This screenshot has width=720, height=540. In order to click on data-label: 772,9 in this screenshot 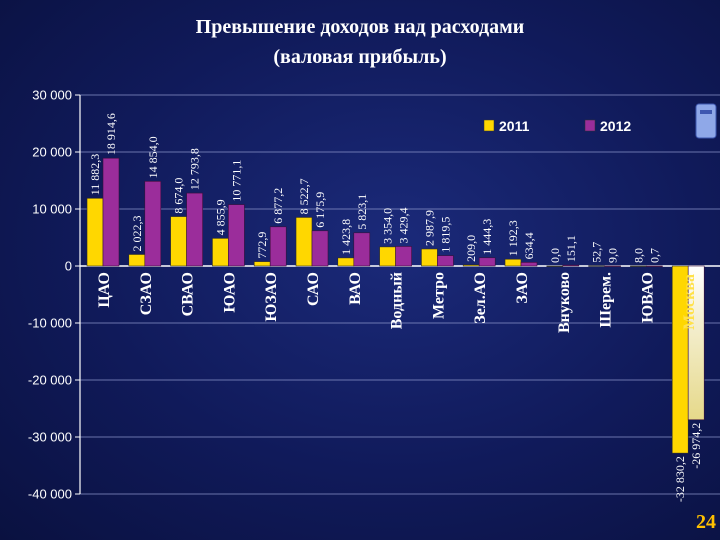, I will do `click(262, 245)`.